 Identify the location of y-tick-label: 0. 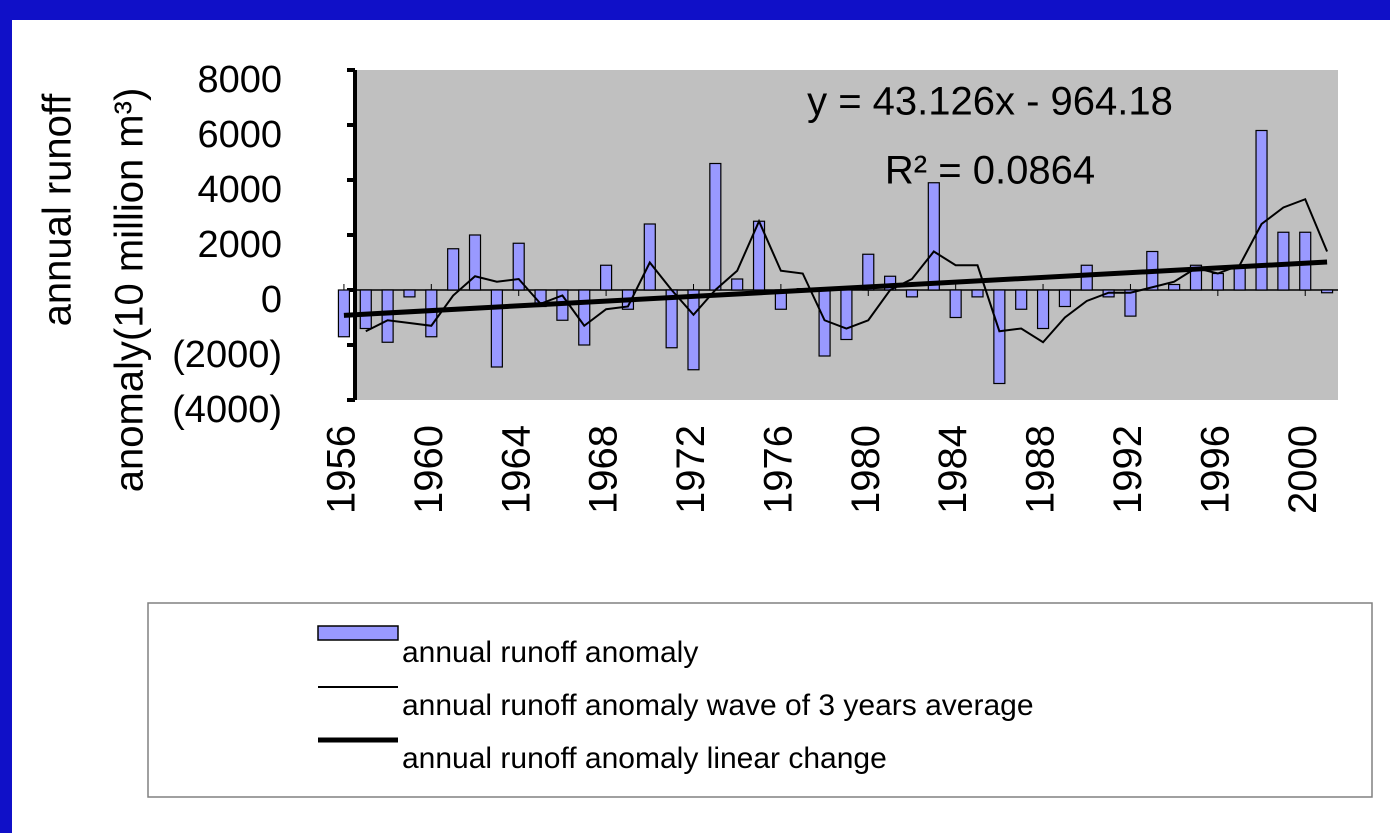
(271, 300).